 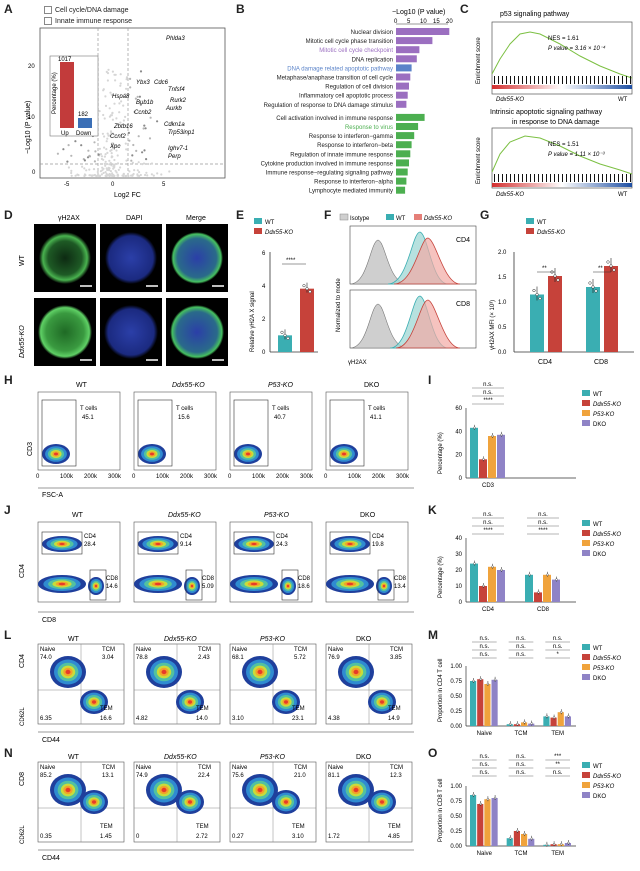 What do you see at coordinates (186, 545) in the screenshot?
I see `j-gate-value: 9.14` at bounding box center [186, 545].